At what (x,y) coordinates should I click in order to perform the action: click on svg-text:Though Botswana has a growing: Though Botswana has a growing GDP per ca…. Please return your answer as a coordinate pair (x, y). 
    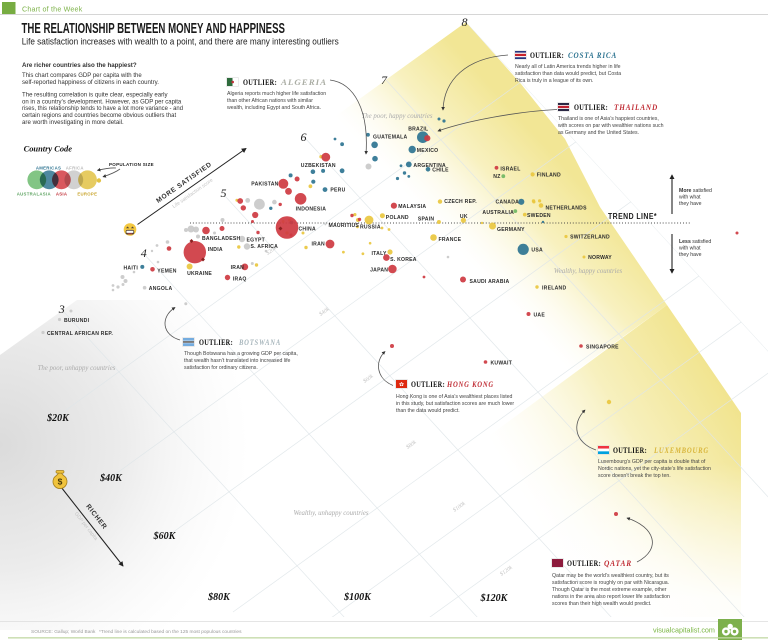
    Looking at the image, I should click on (241, 354).